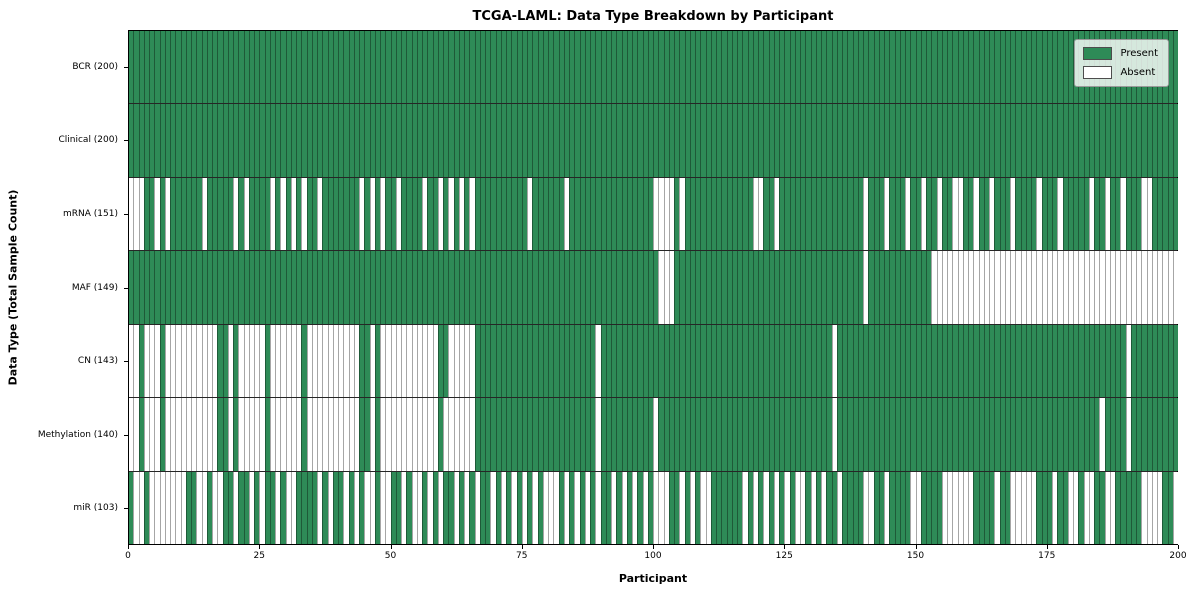  Describe the element at coordinates (522, 547) in the screenshot. I see `x-tick-mark` at that location.